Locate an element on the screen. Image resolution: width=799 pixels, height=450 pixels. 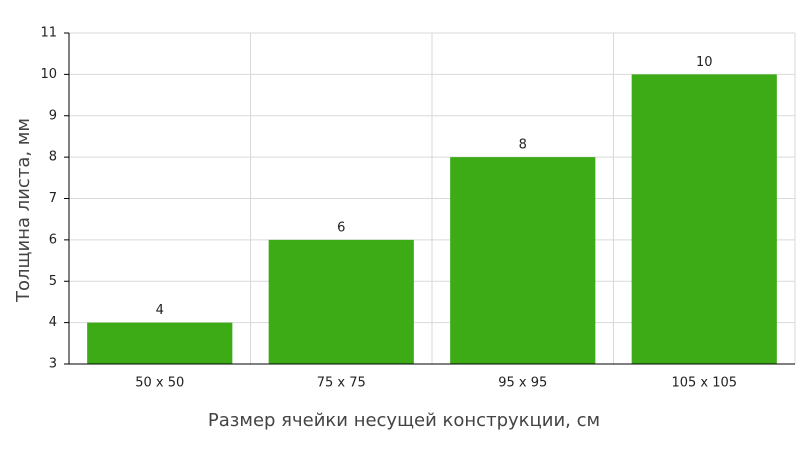
x-axis-title: Размер ячейки несущей конструкции, см is located at coordinates (404, 420).